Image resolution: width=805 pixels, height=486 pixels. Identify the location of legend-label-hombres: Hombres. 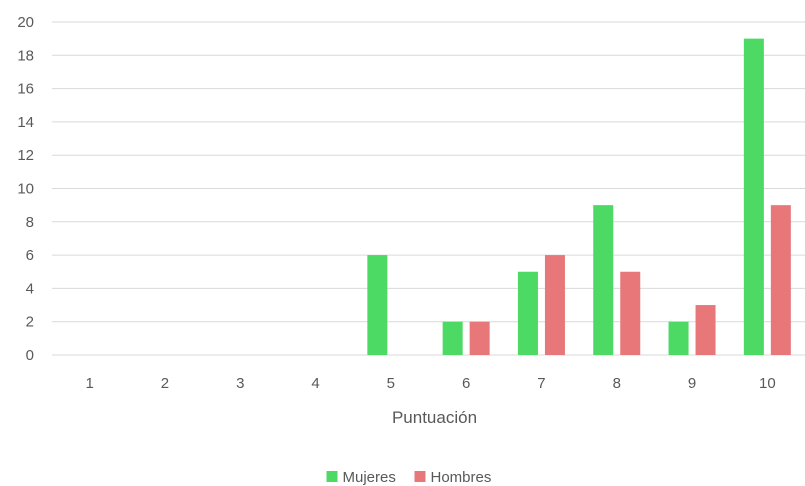
(461, 477).